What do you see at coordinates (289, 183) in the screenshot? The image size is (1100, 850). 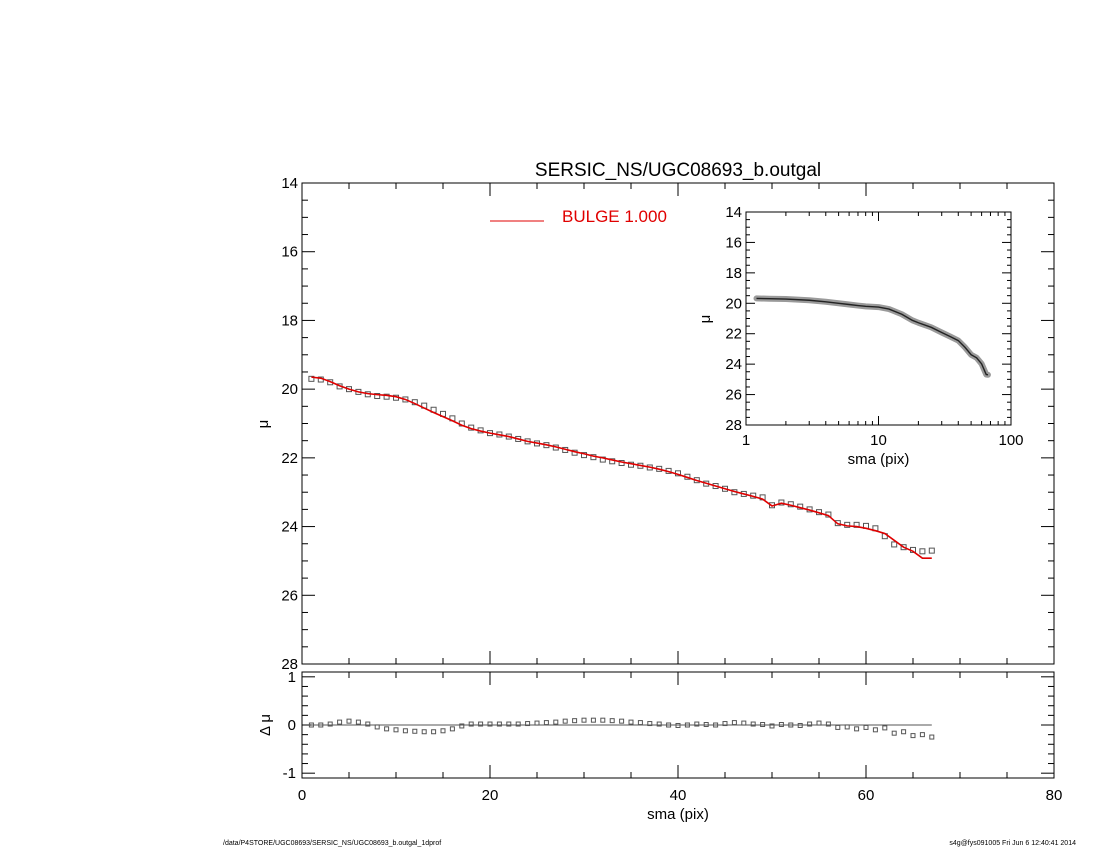 I see `main-y-tick-label: 14` at bounding box center [289, 183].